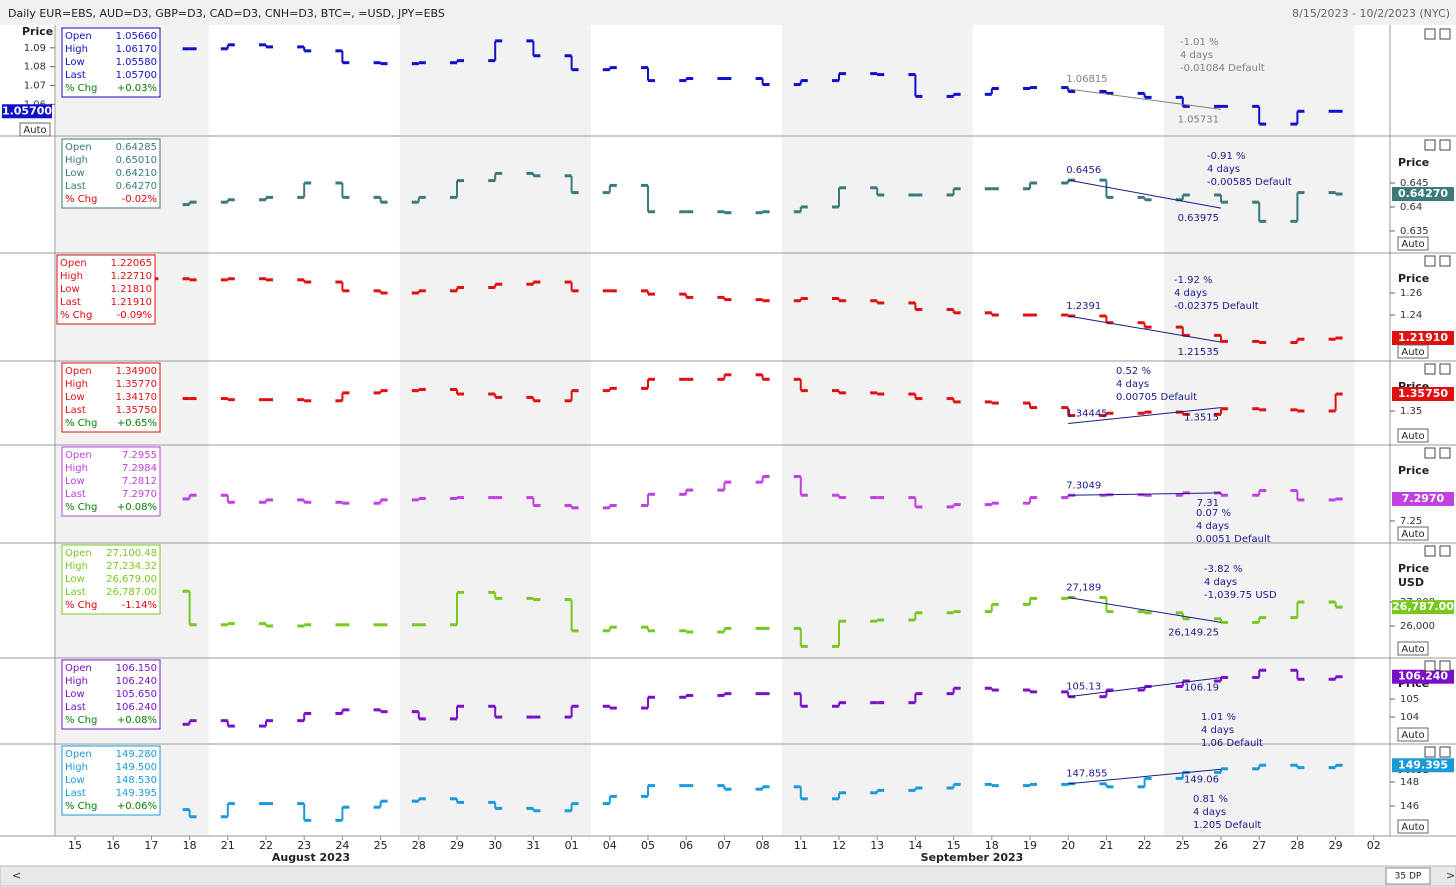 The width and height of the screenshot is (1456, 887). I want to click on y-tick-label: 1.24, so click(1411, 315).